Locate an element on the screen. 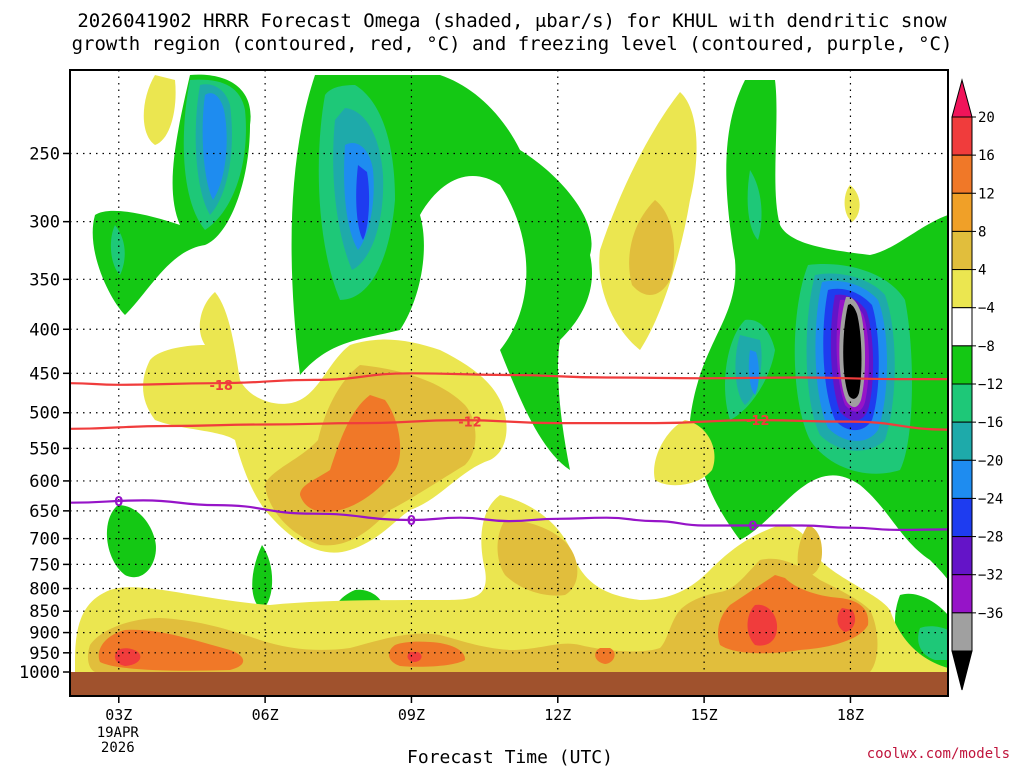 The height and width of the screenshot is (768, 1024). x-tick-label: 12Z is located at coordinates (557, 715).